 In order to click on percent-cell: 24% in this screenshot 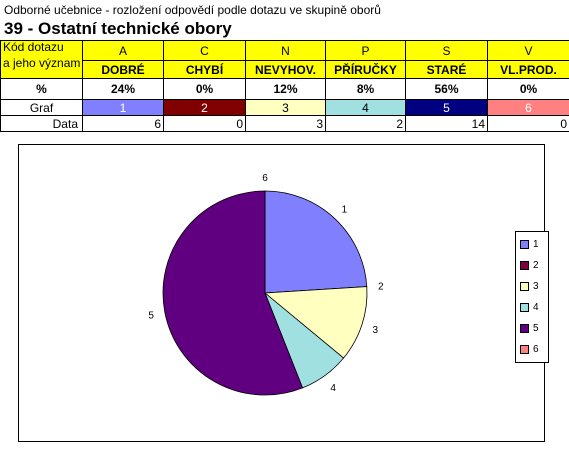, I will do `click(123, 89)`.